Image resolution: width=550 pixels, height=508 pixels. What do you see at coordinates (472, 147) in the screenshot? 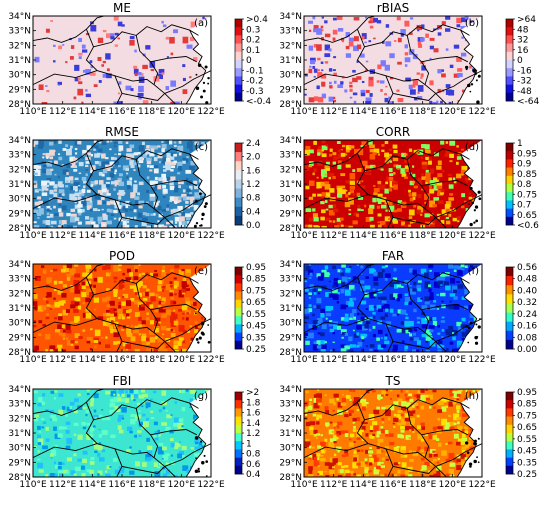
I see `panel-label: (d)` at bounding box center [472, 147].